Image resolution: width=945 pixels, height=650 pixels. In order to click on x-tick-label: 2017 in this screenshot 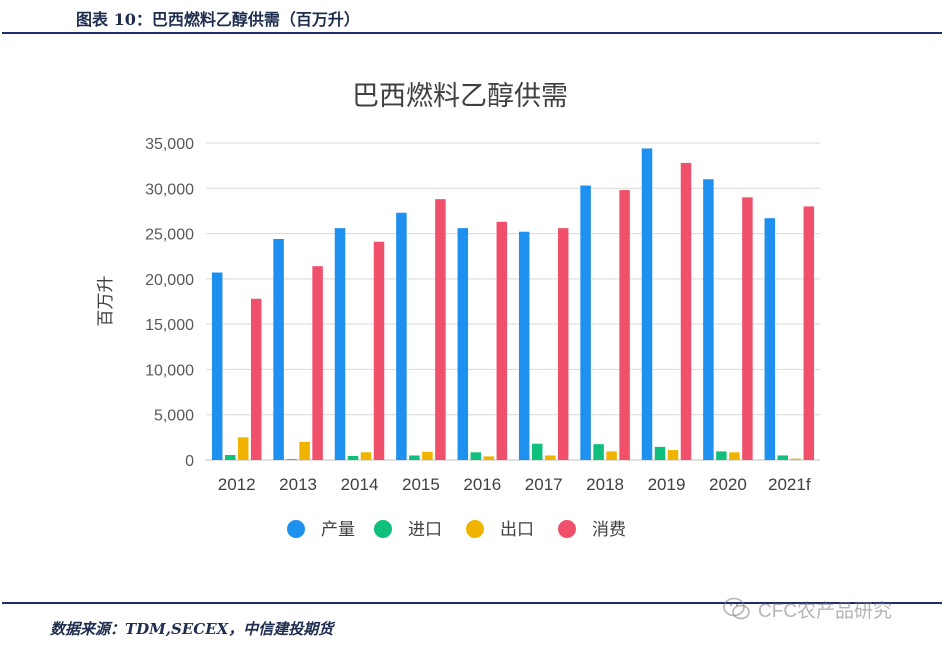, I will do `click(544, 484)`.